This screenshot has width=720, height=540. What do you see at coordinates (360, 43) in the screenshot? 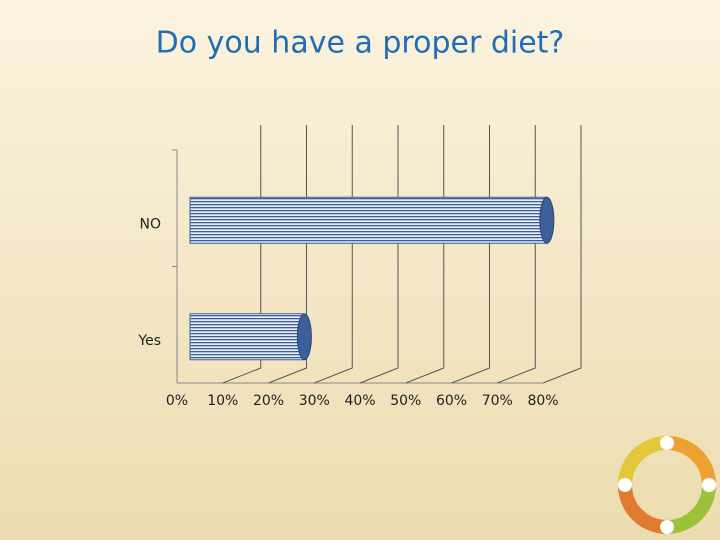
I see `chart-title: Do you have a proper diet?` at bounding box center [360, 43].